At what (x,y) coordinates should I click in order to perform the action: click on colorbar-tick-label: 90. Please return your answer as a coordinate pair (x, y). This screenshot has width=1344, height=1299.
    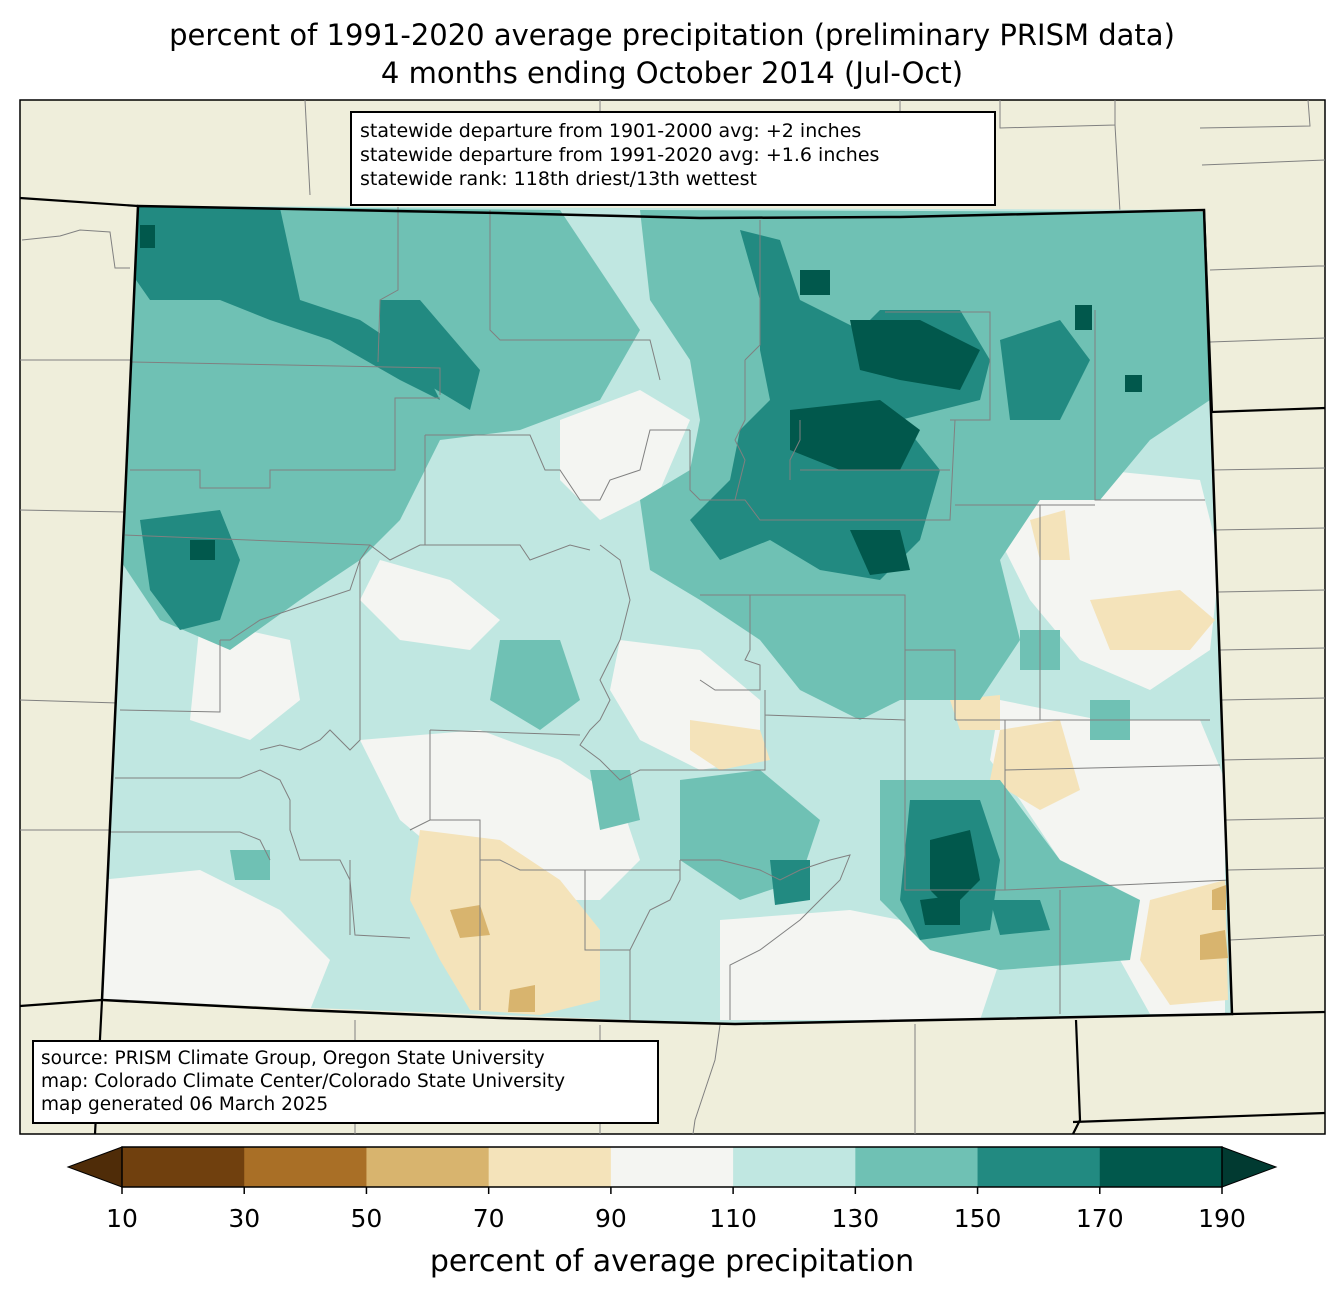
    Looking at the image, I should click on (610, 1218).